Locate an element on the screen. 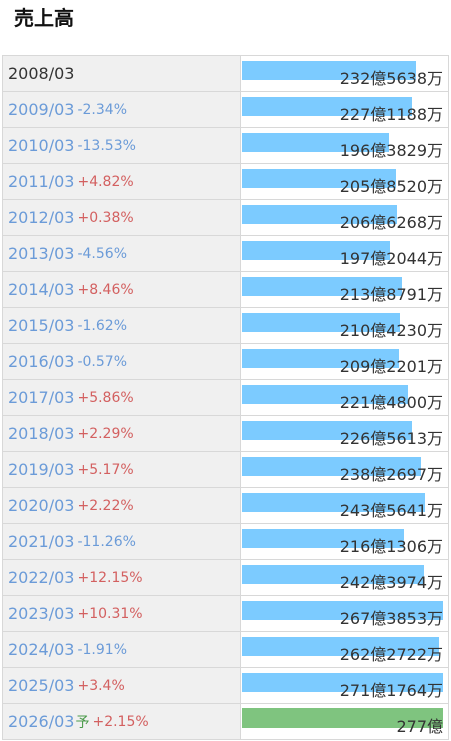 This screenshot has height=741, width=451. fiscal-year-label: 2024/03 is located at coordinates (41, 649).